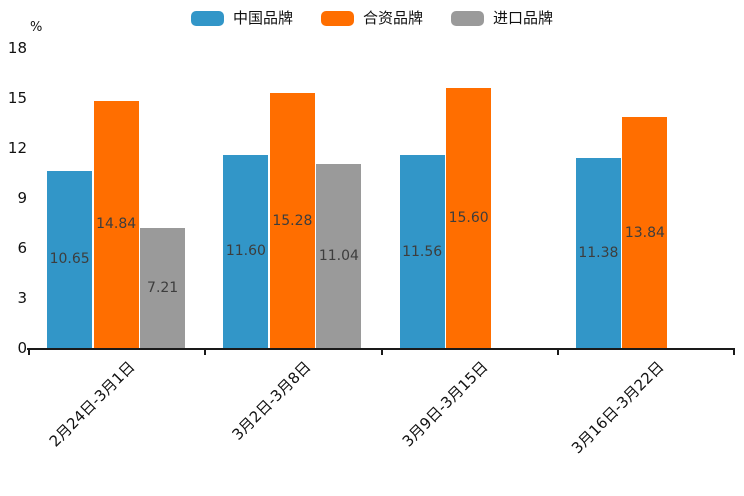 The height and width of the screenshot is (496, 744). I want to click on bar-value-label: 11.56, so click(422, 251).